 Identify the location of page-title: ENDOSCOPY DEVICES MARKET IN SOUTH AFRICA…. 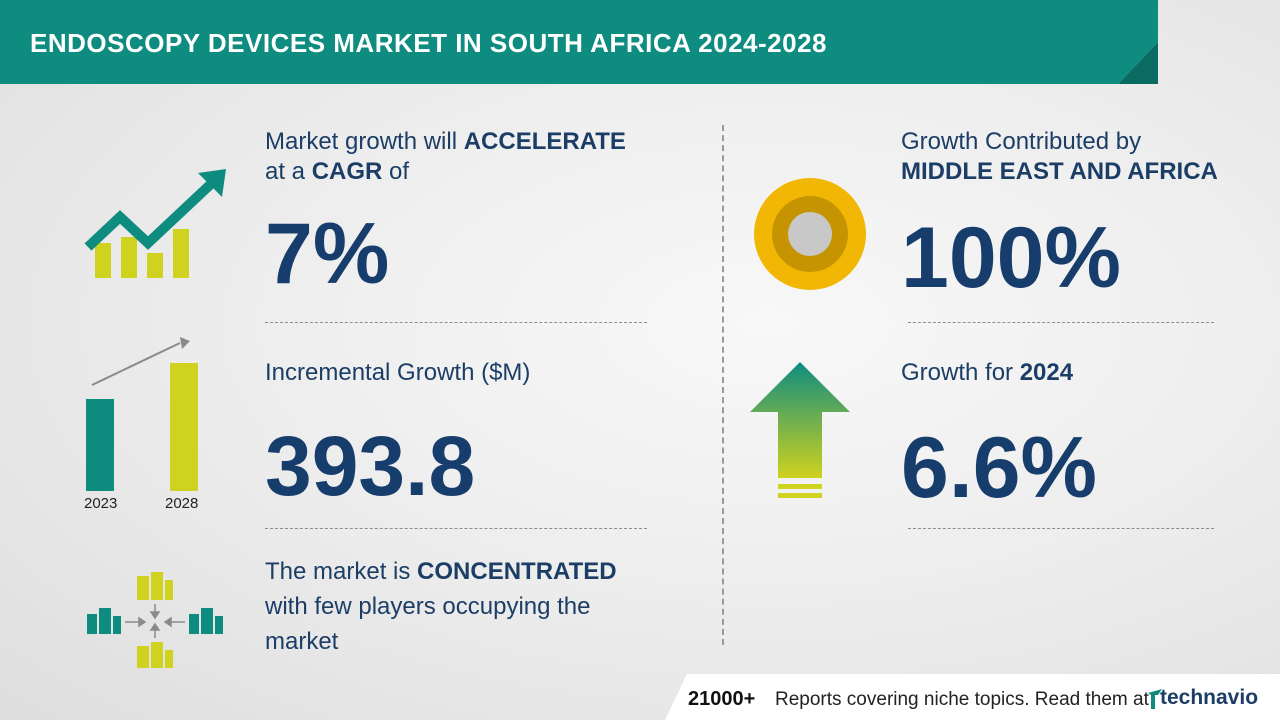
(428, 43).